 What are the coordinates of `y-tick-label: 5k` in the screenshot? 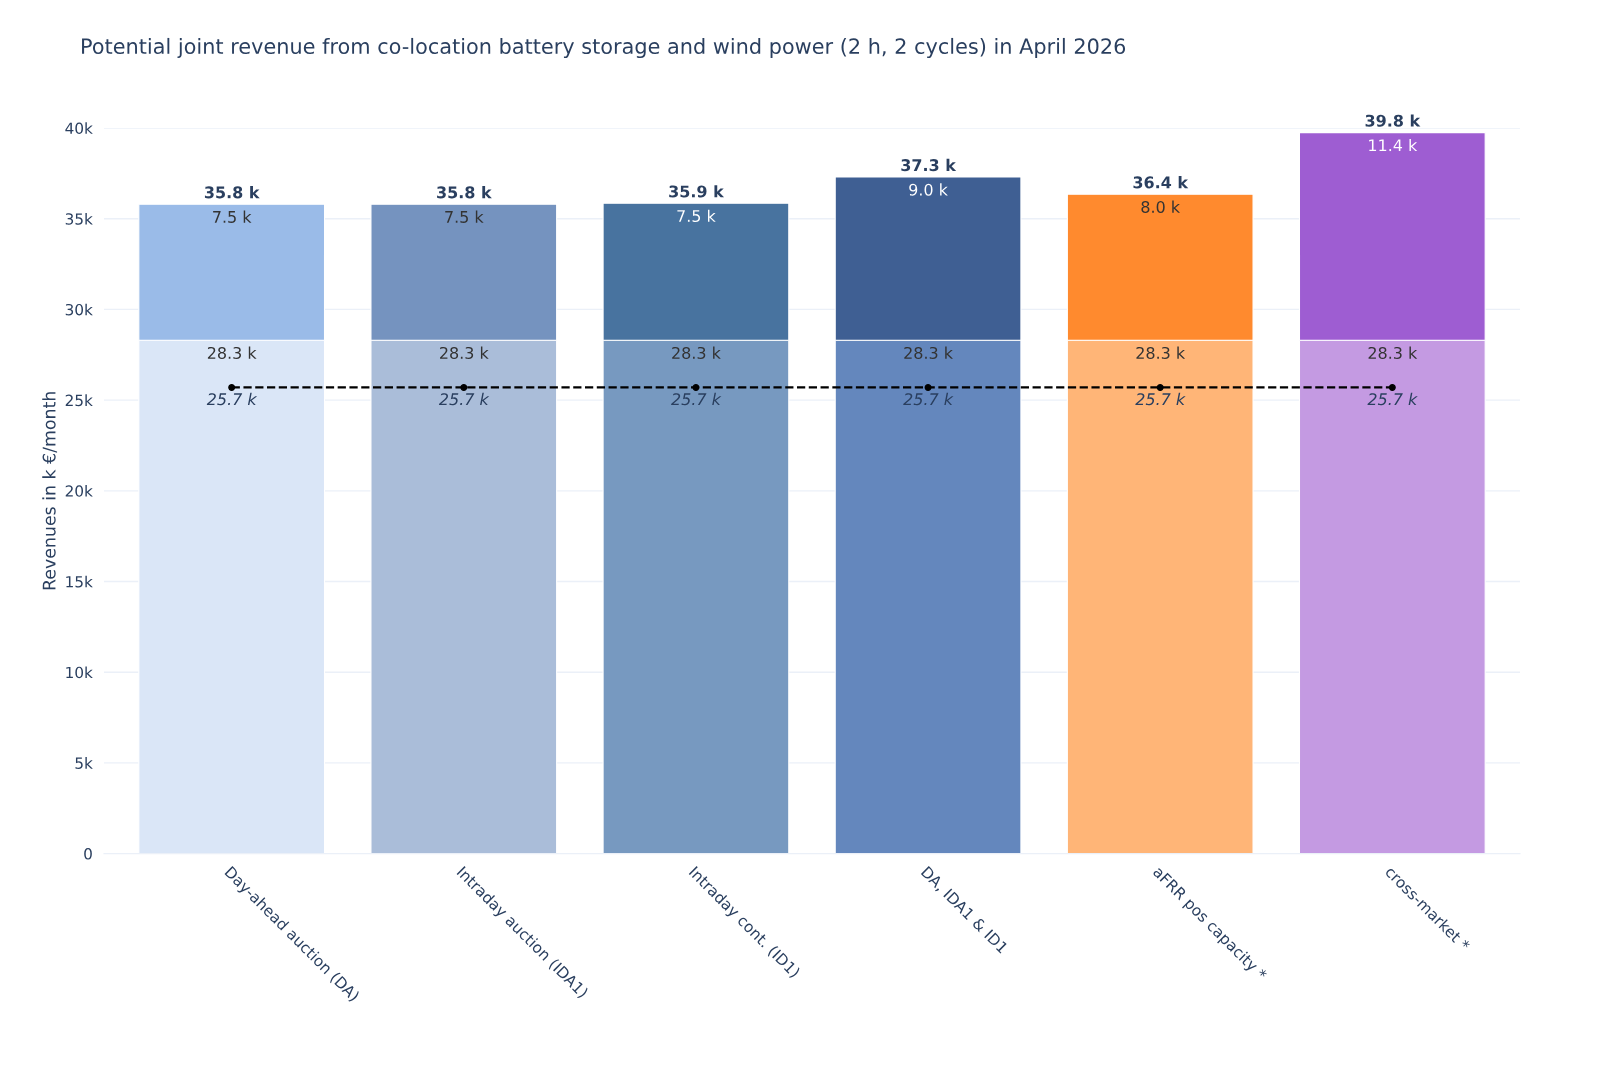 It's located at (84, 763).